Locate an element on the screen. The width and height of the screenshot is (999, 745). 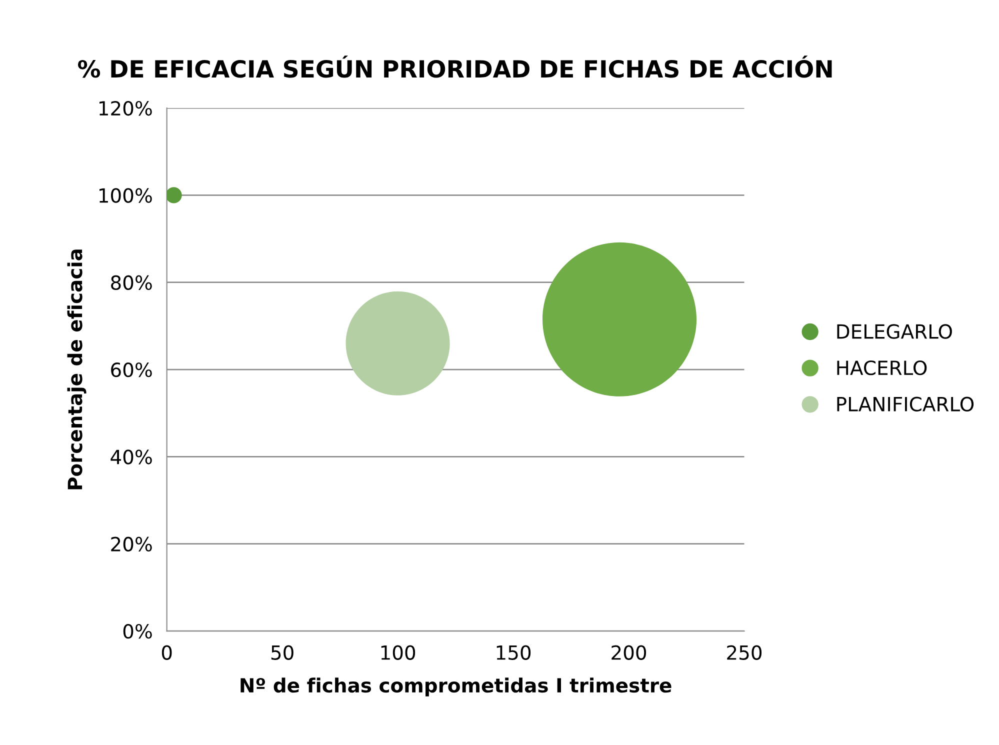
legend-label: PLANIFICARLO is located at coordinates (905, 404).